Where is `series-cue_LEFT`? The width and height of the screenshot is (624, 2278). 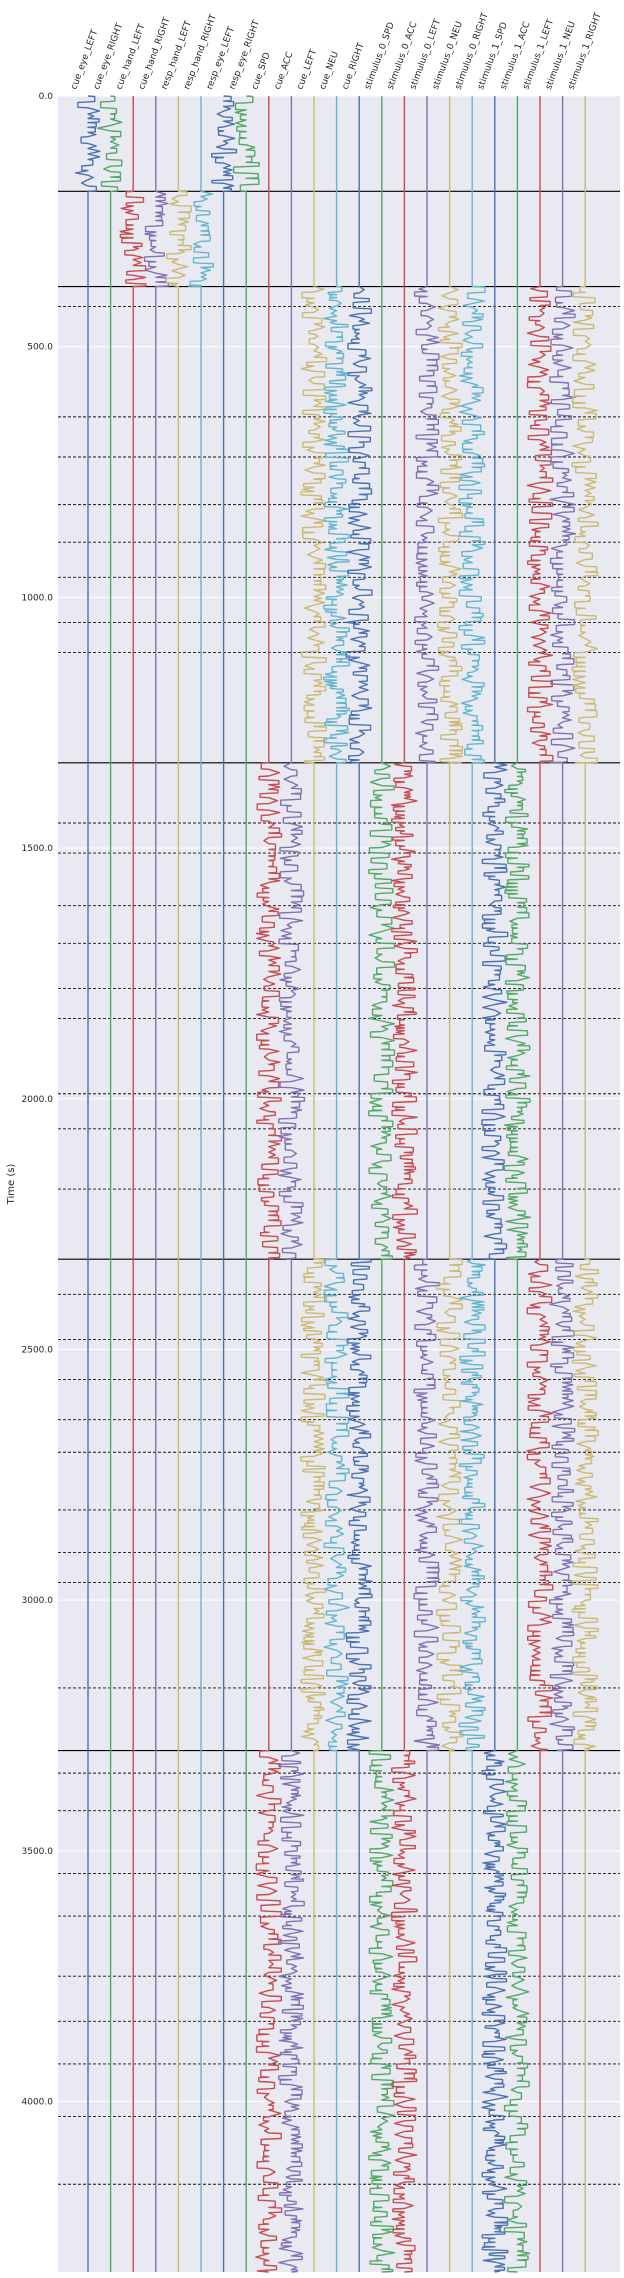 series-cue_LEFT is located at coordinates (314, 1184).